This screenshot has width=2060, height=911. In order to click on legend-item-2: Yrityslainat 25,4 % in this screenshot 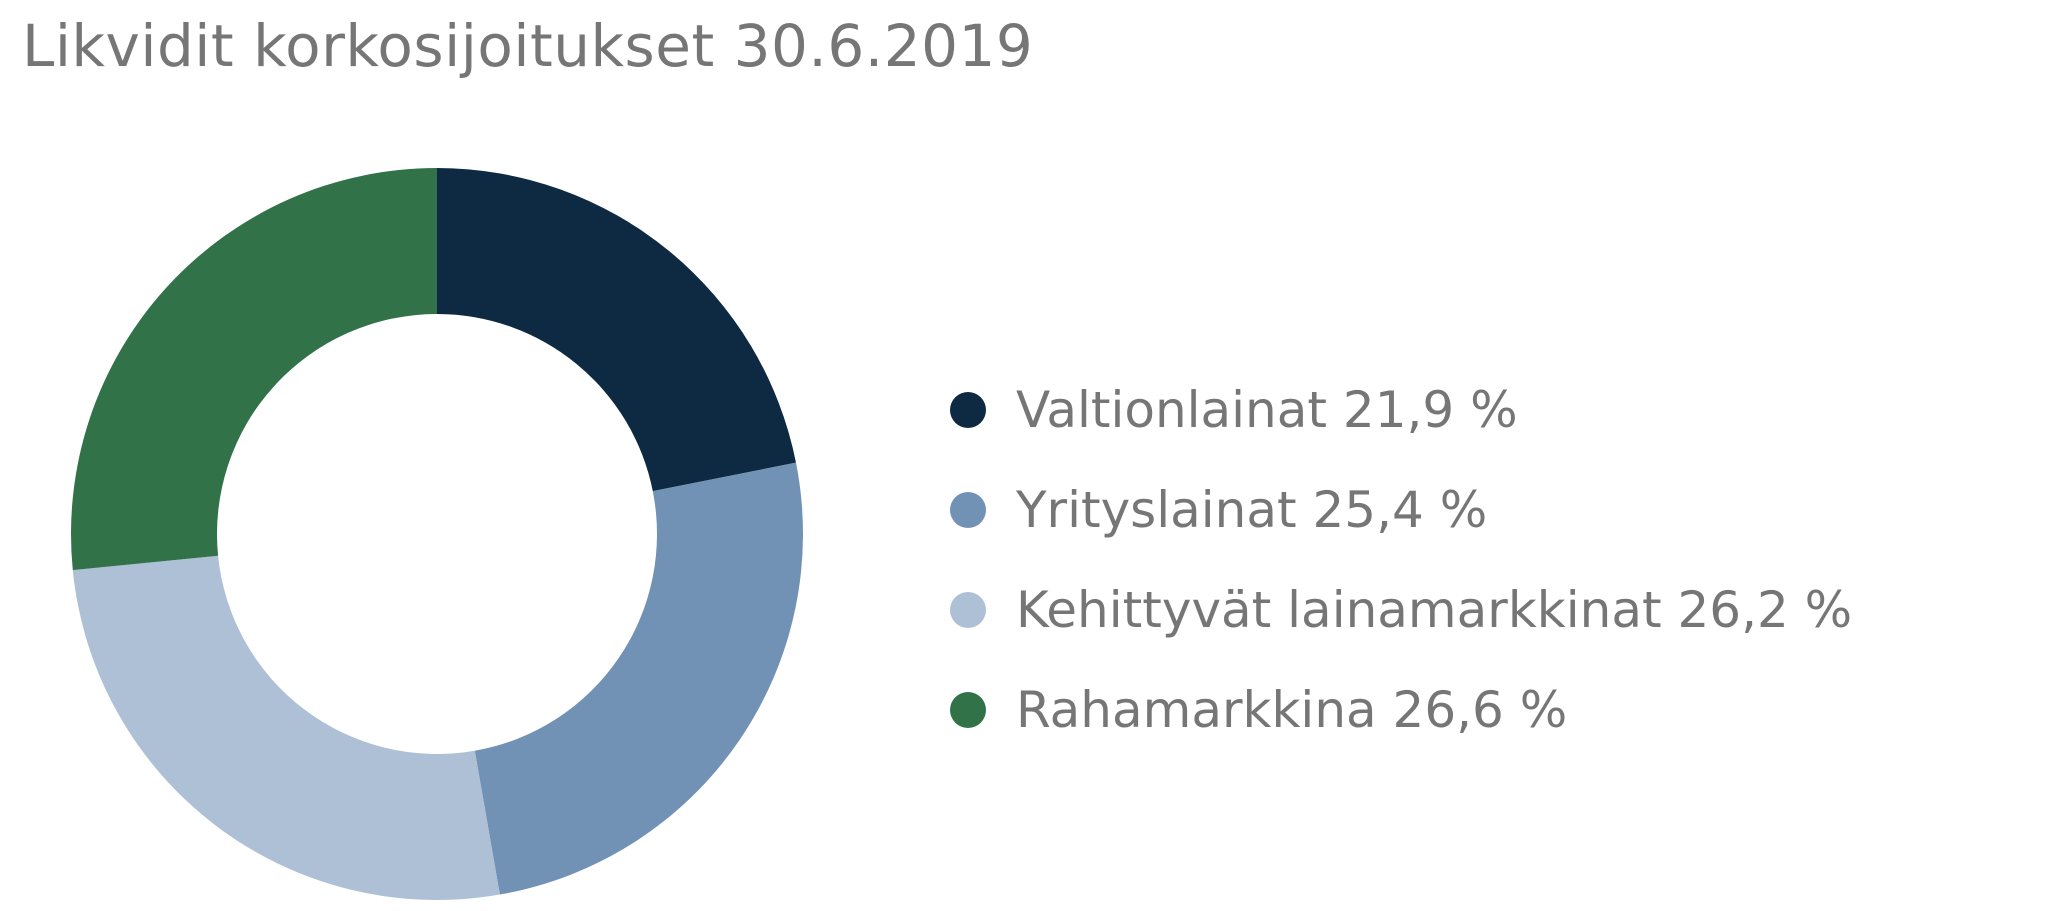, I will do `click(1401, 510)`.